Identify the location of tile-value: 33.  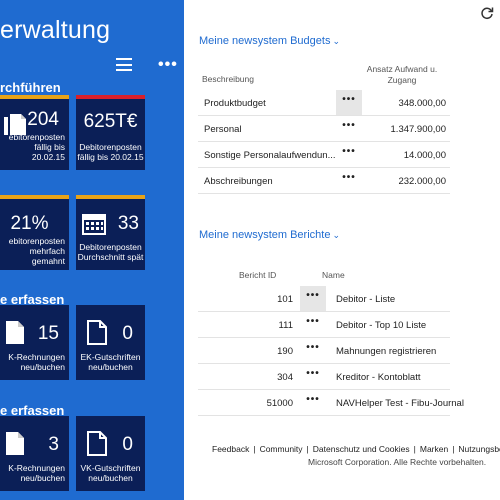
(128, 223).